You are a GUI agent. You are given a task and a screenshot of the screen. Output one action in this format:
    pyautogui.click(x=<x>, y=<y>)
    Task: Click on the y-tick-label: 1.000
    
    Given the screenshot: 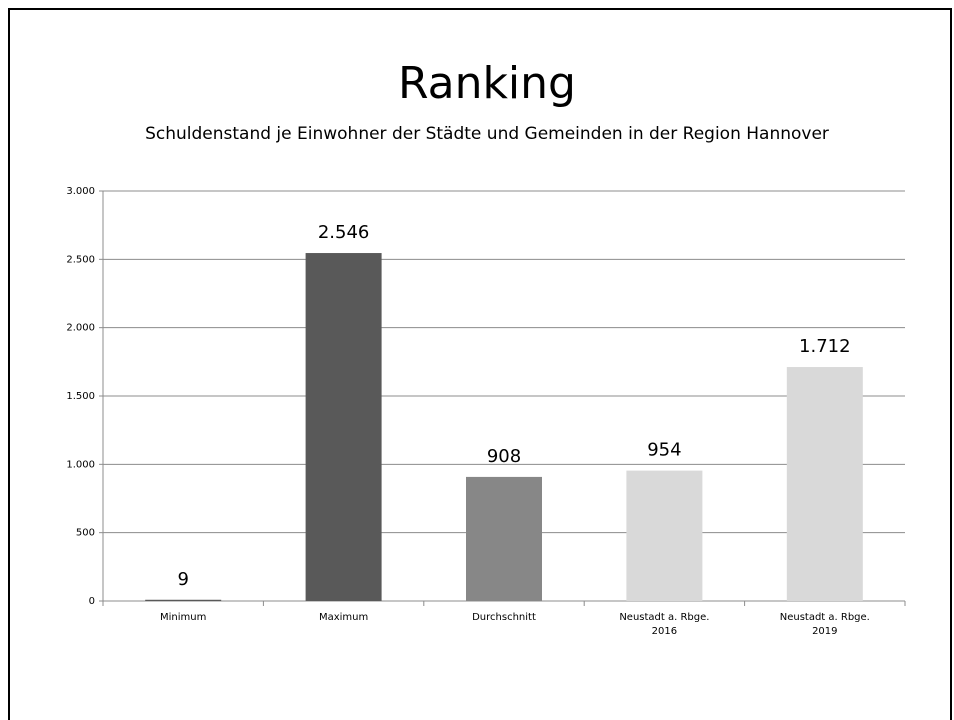 What is the action you would take?
    pyautogui.click(x=80, y=464)
    